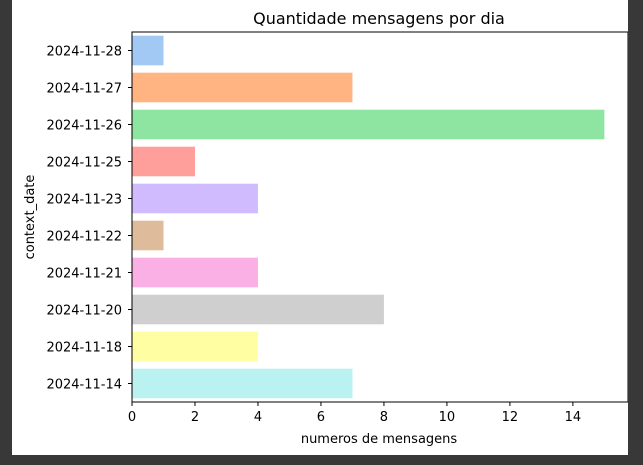 Image resolution: width=643 pixels, height=465 pixels. I want to click on x-tick-label: 6, so click(321, 417).